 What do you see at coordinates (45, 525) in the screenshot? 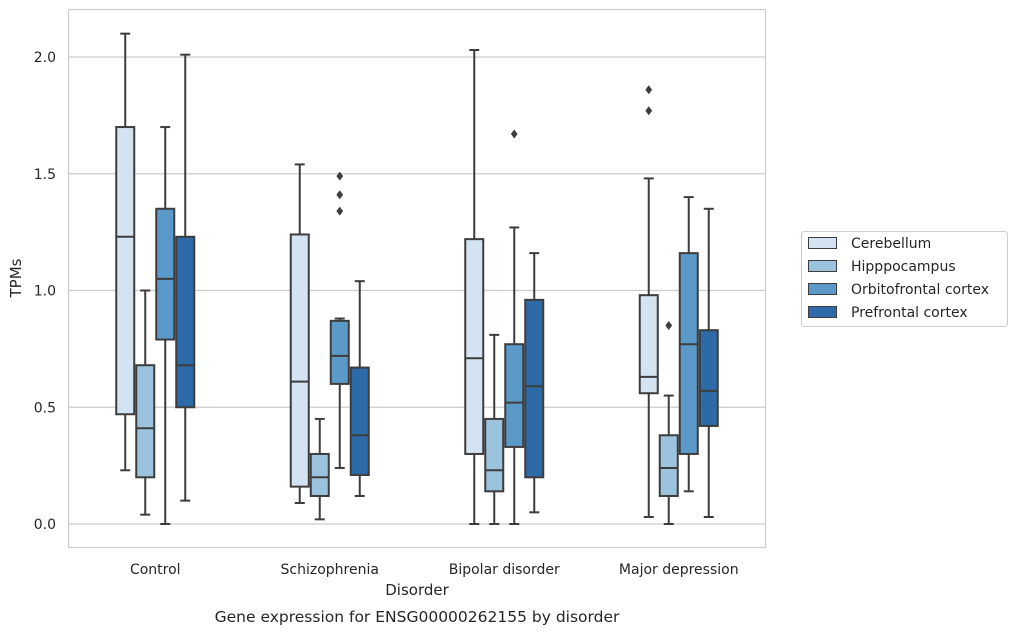
I see `y-tick-label: 0.0` at bounding box center [45, 525].